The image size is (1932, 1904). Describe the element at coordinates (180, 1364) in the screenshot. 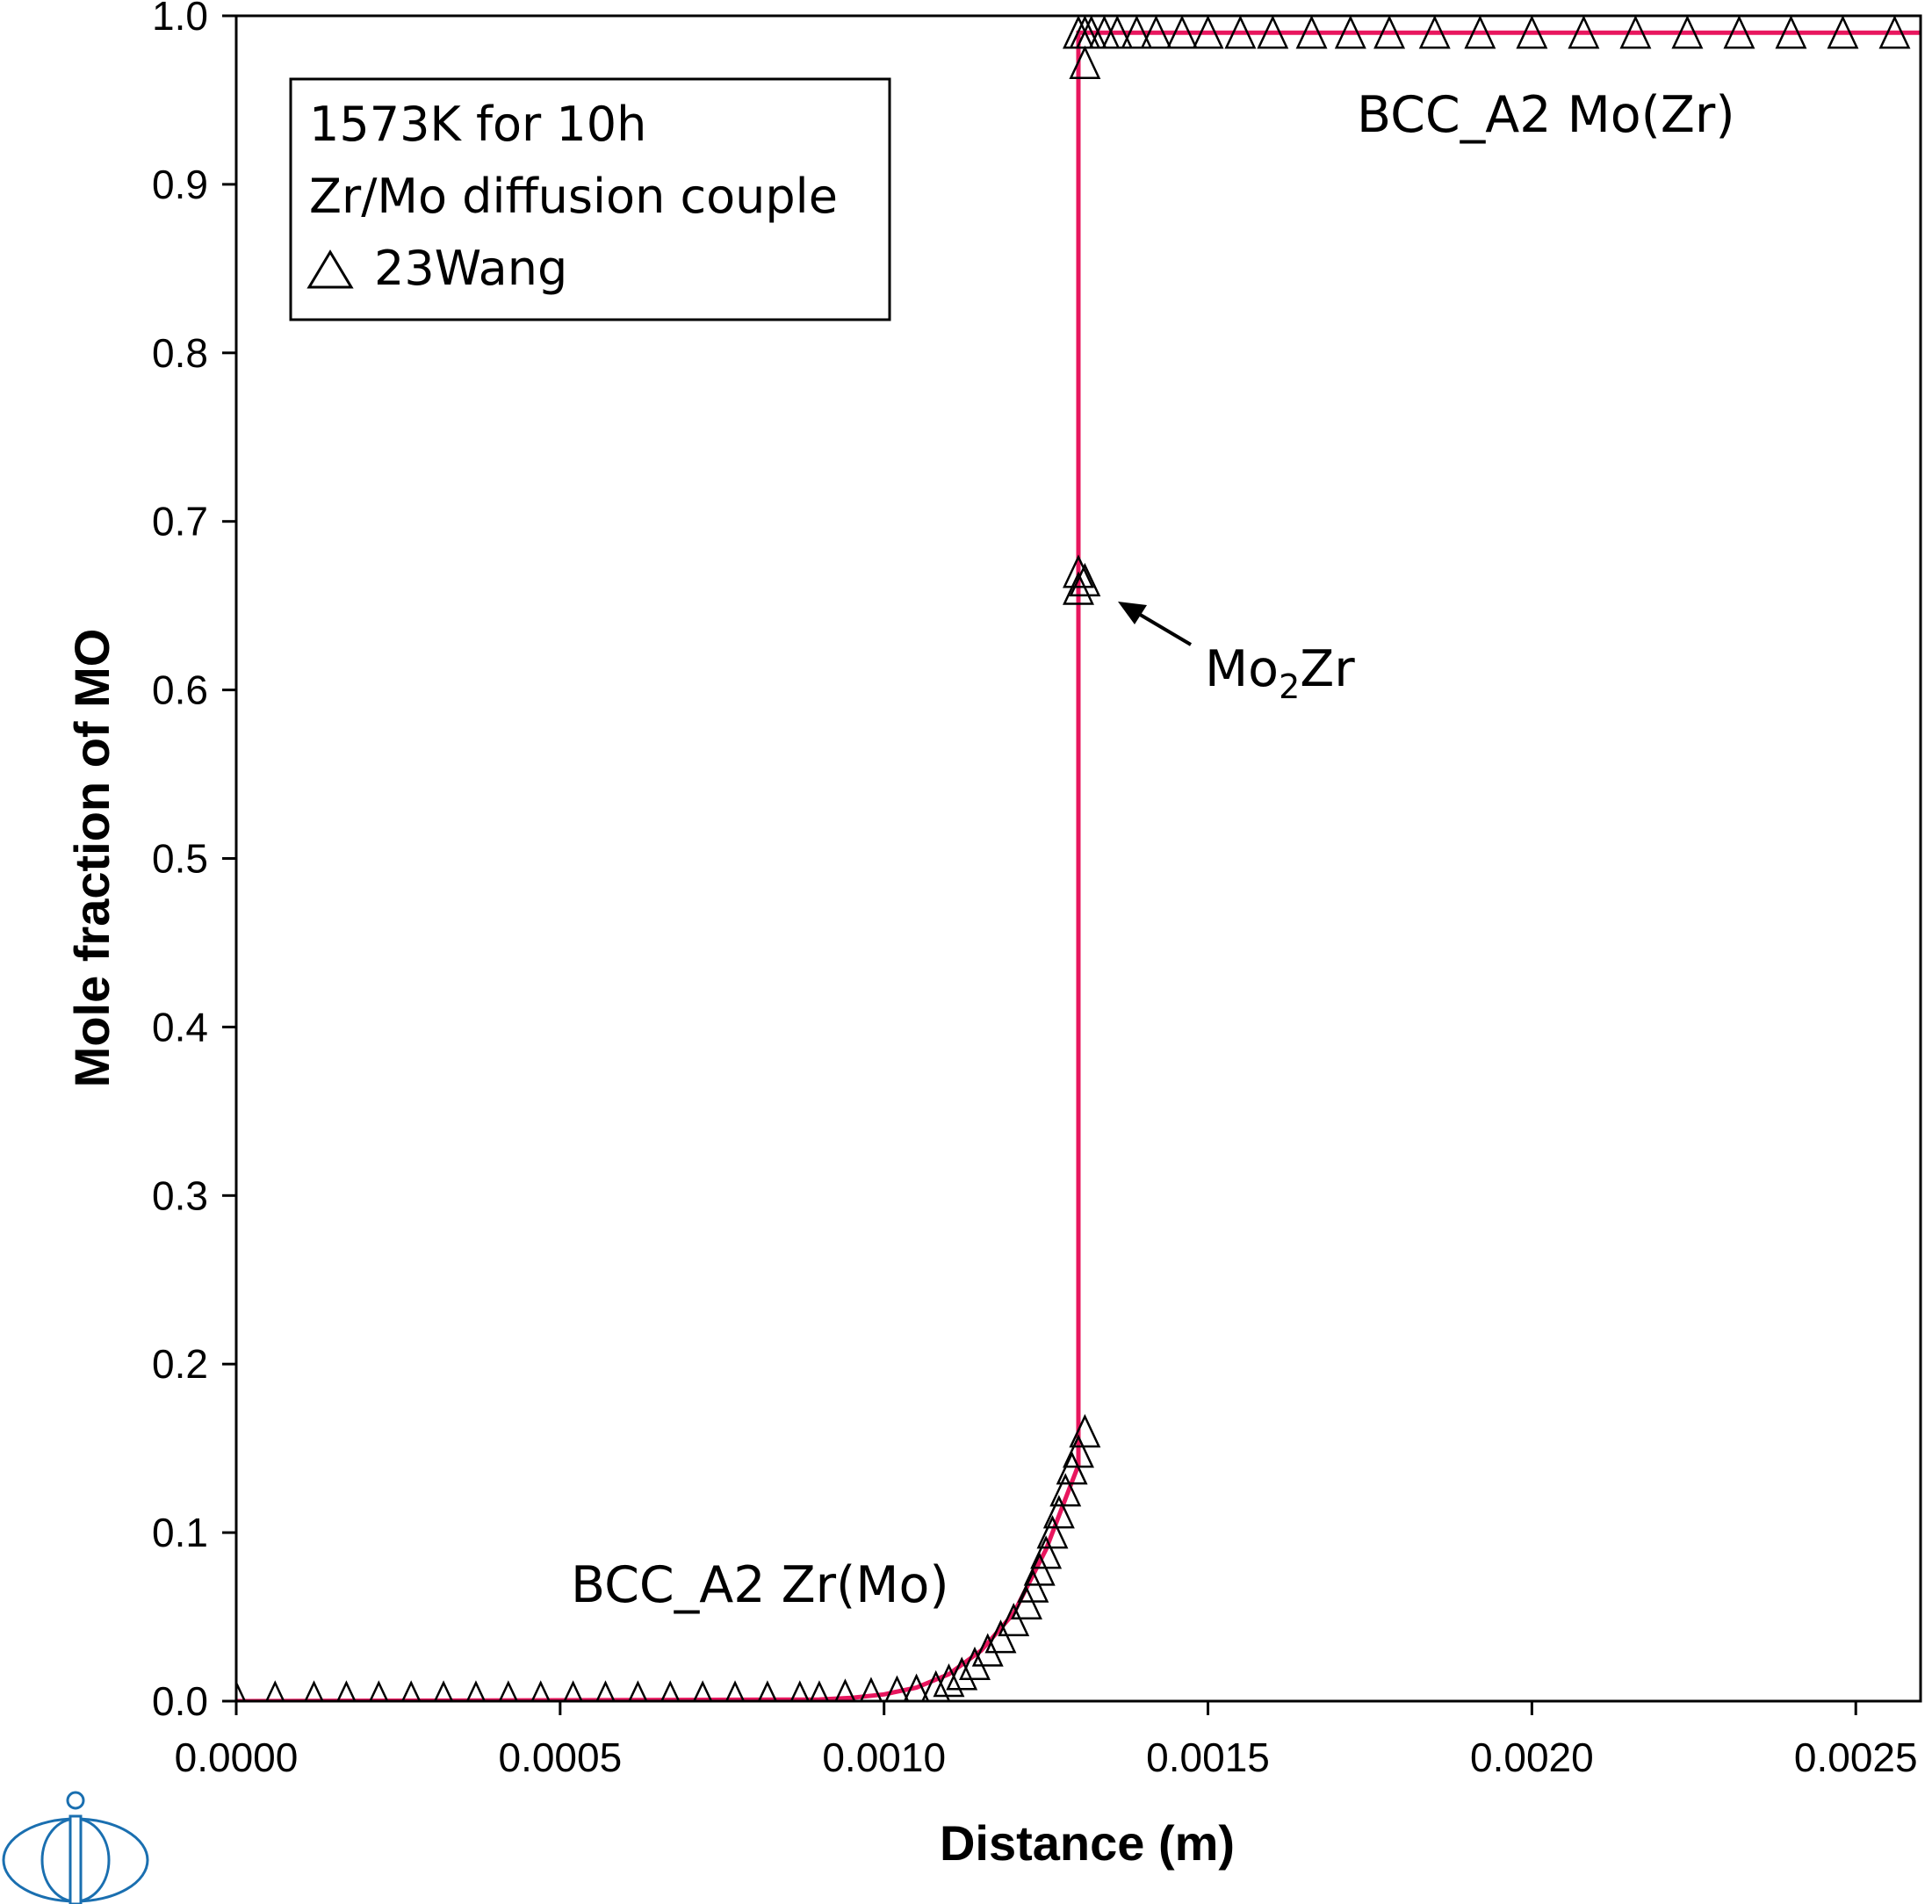

I see `y-tick-label: 0.2` at that location.